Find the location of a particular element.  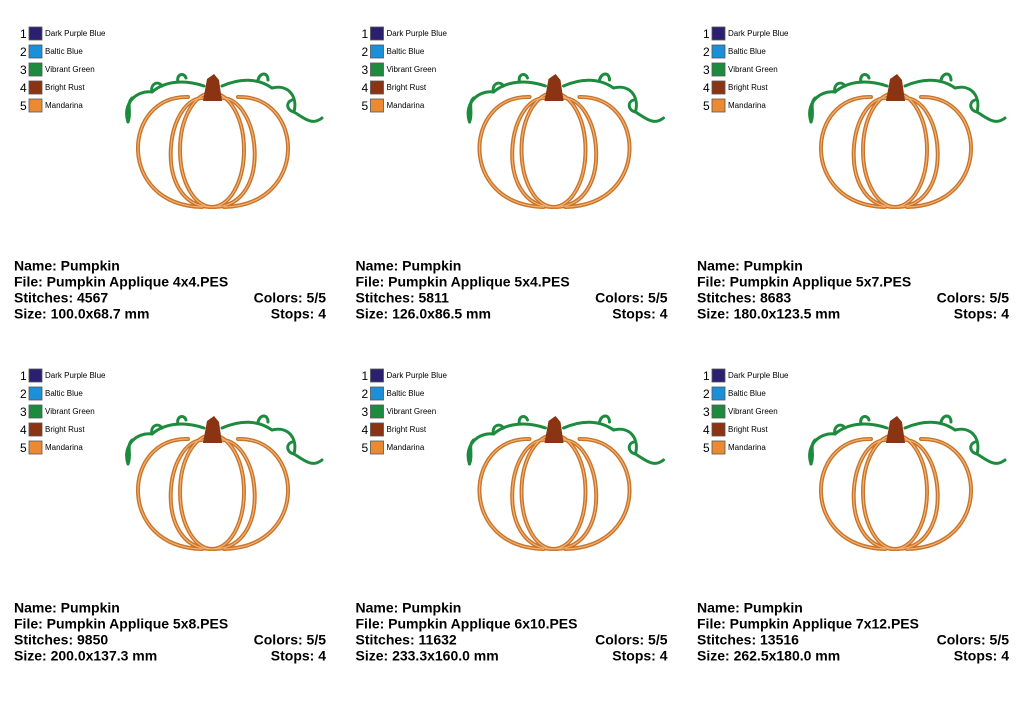

design-stitches: Stitches: 11632 is located at coordinates (406, 640).